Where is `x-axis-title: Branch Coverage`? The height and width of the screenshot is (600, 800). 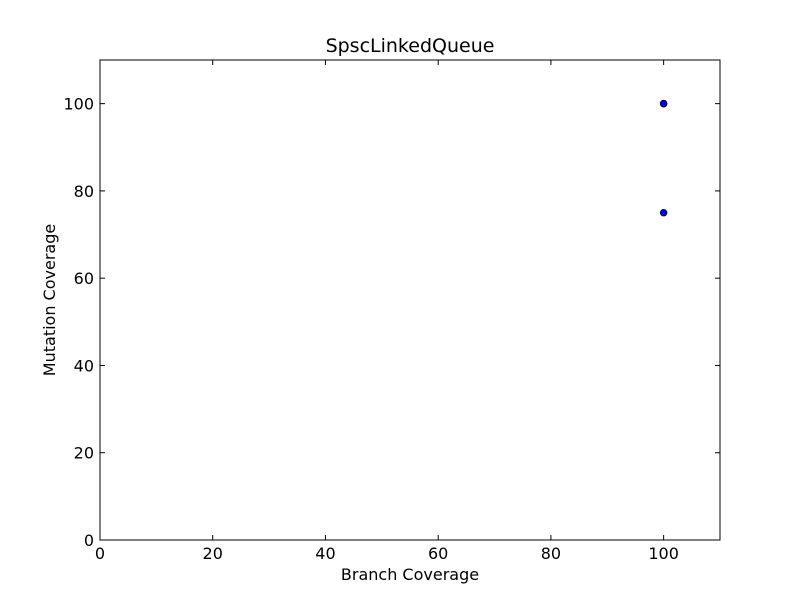
x-axis-title: Branch Coverage is located at coordinates (410, 574).